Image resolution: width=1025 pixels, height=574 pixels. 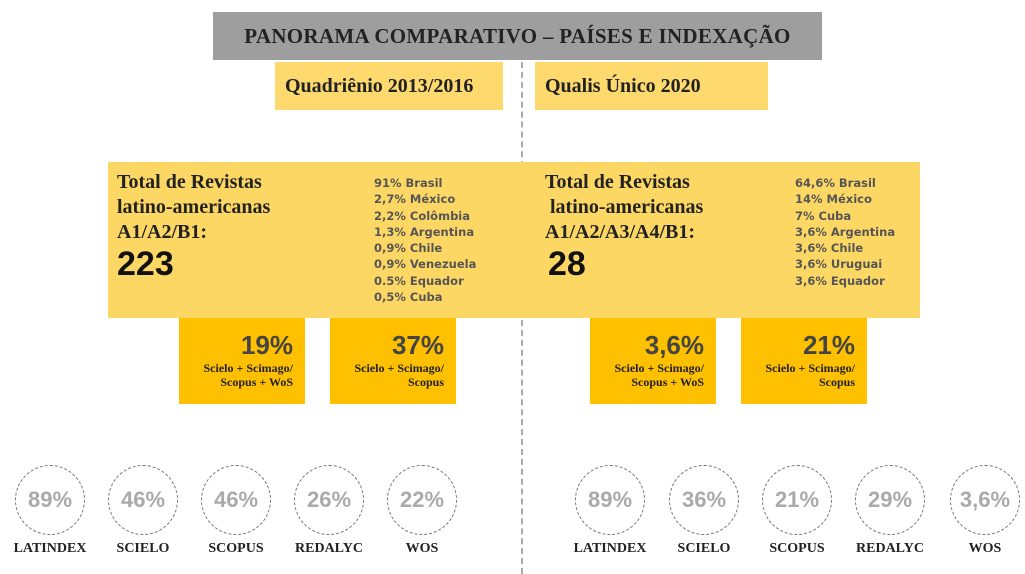 What do you see at coordinates (422, 500) in the screenshot?
I see `index-circle: 22%` at bounding box center [422, 500].